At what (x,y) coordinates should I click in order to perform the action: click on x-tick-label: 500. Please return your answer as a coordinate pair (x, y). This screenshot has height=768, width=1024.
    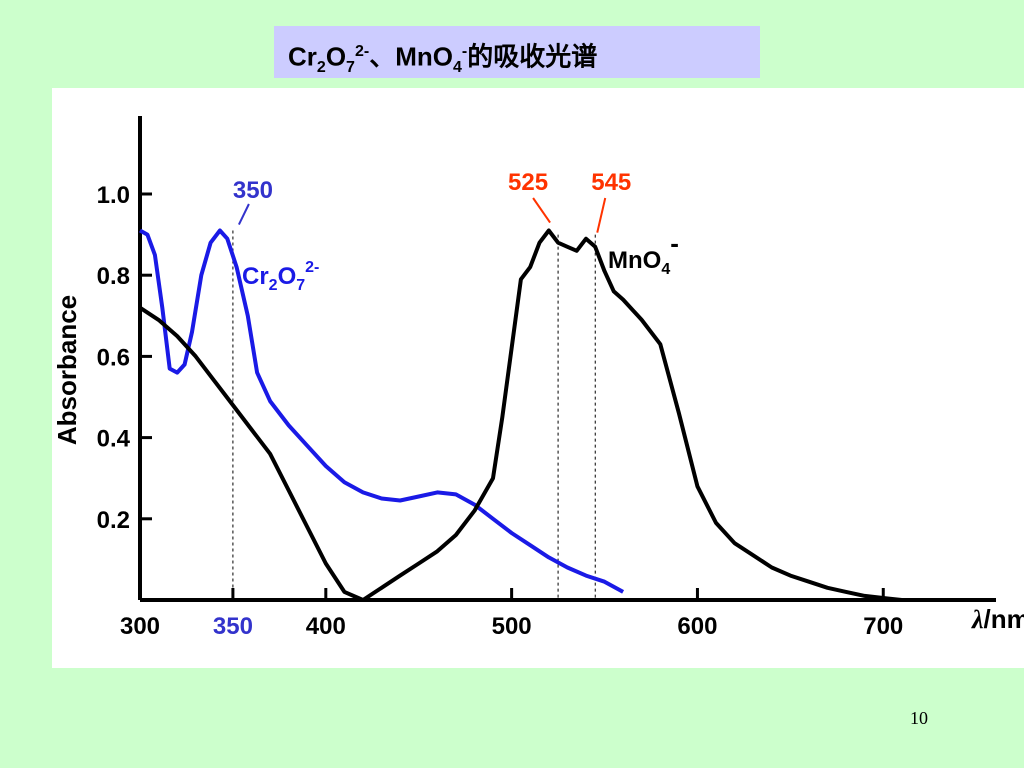
    Looking at the image, I should click on (512, 626).